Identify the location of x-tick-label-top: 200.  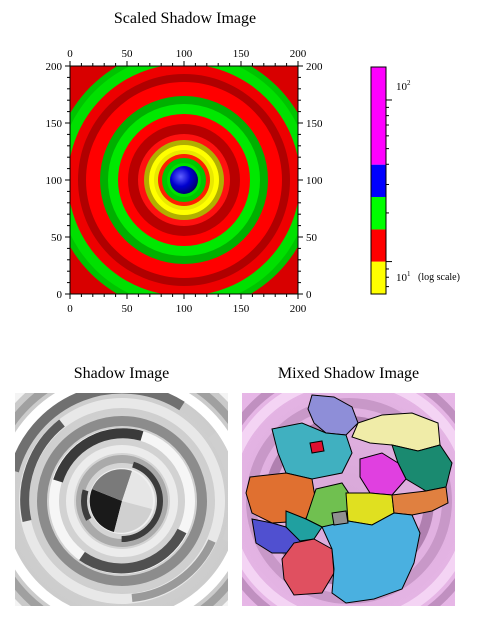
(298, 54).